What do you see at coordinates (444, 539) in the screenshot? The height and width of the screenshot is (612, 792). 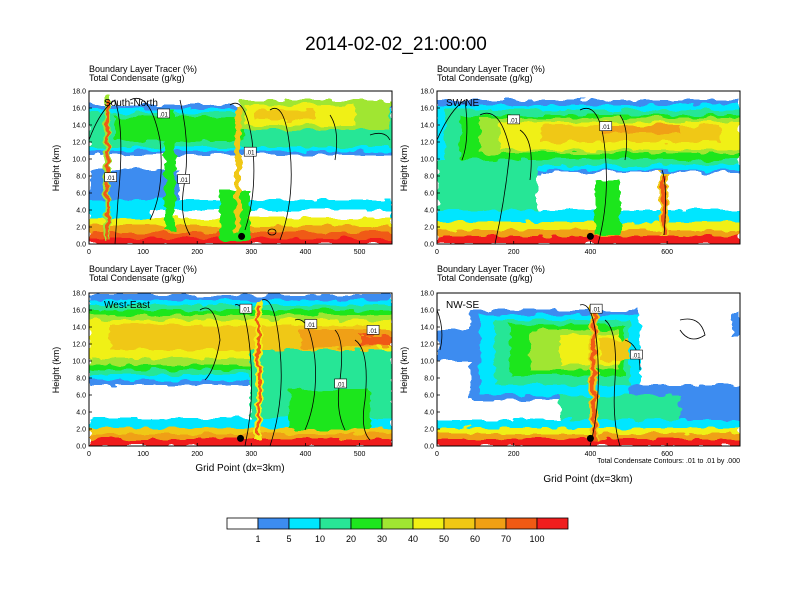 I see `colorbar-label: 50` at bounding box center [444, 539].